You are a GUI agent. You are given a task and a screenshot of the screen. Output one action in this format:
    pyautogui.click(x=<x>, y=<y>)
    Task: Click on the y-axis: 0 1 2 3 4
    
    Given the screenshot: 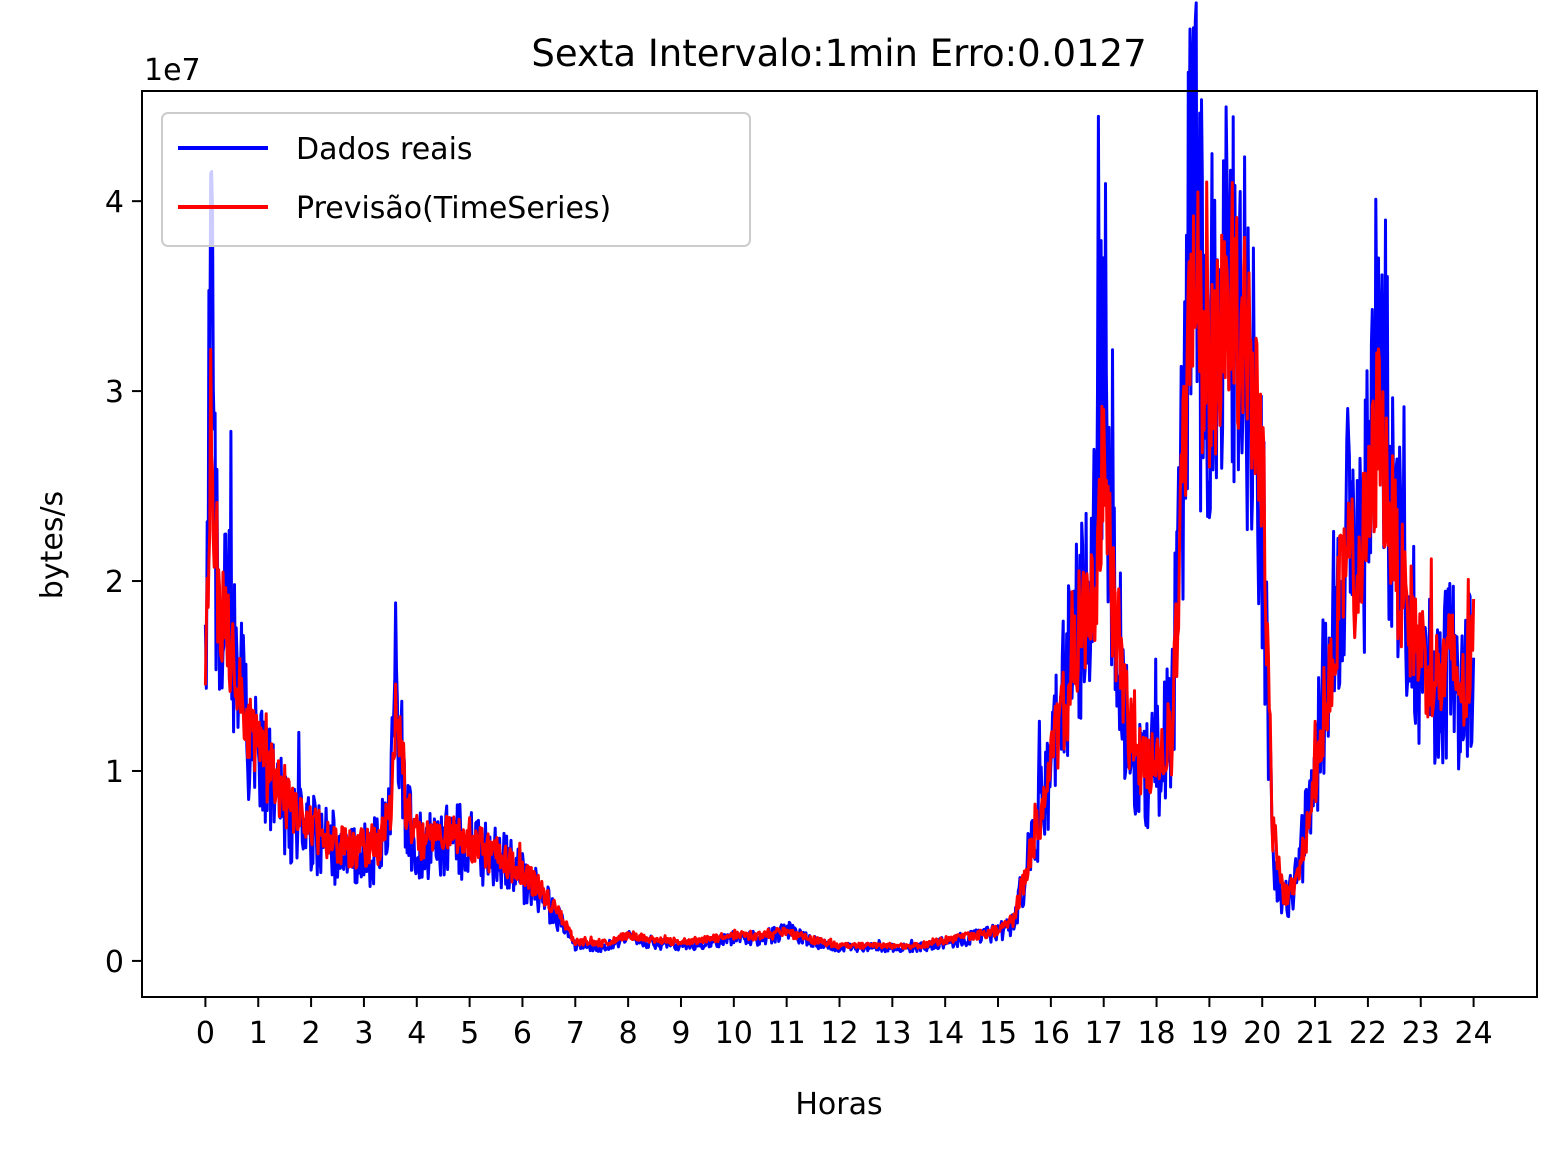 What is the action you would take?
    pyautogui.click(x=123, y=582)
    